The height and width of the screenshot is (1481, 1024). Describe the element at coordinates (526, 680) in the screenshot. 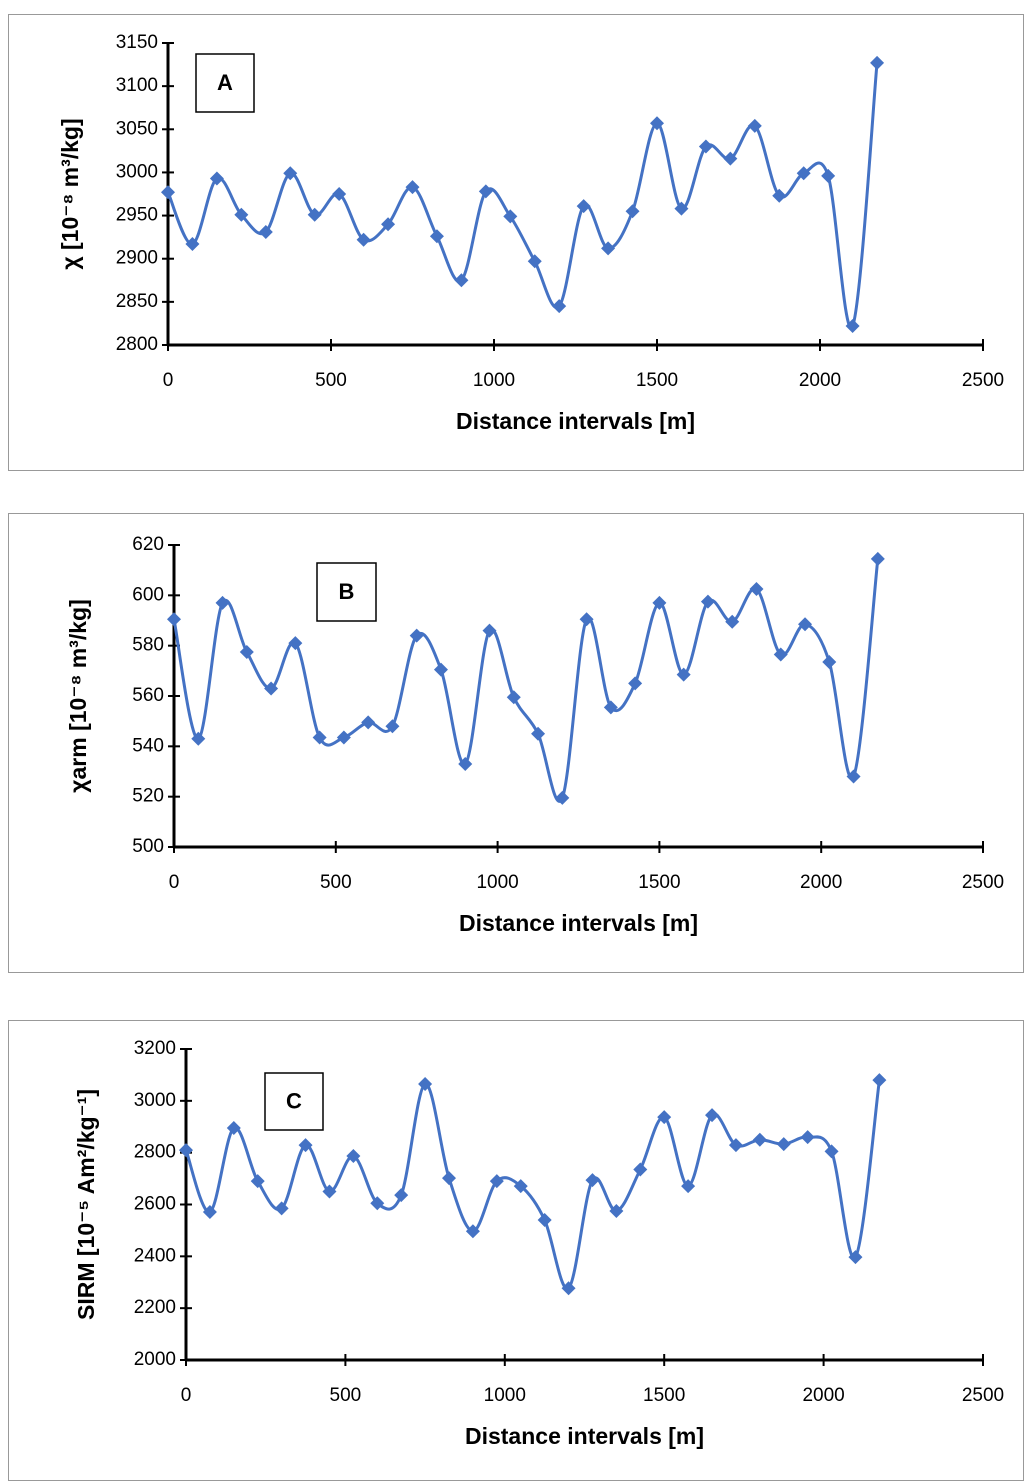

I see `data-line` at that location.